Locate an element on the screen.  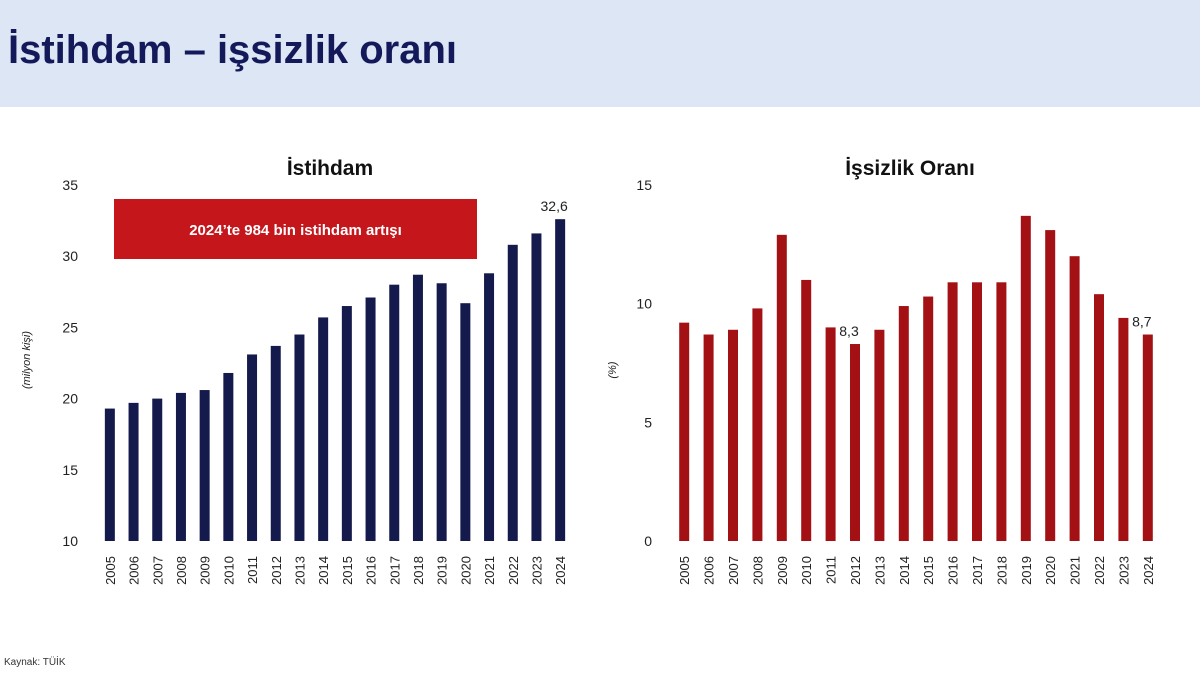
bar-unemp-2022 is located at coordinates (1099, 417).